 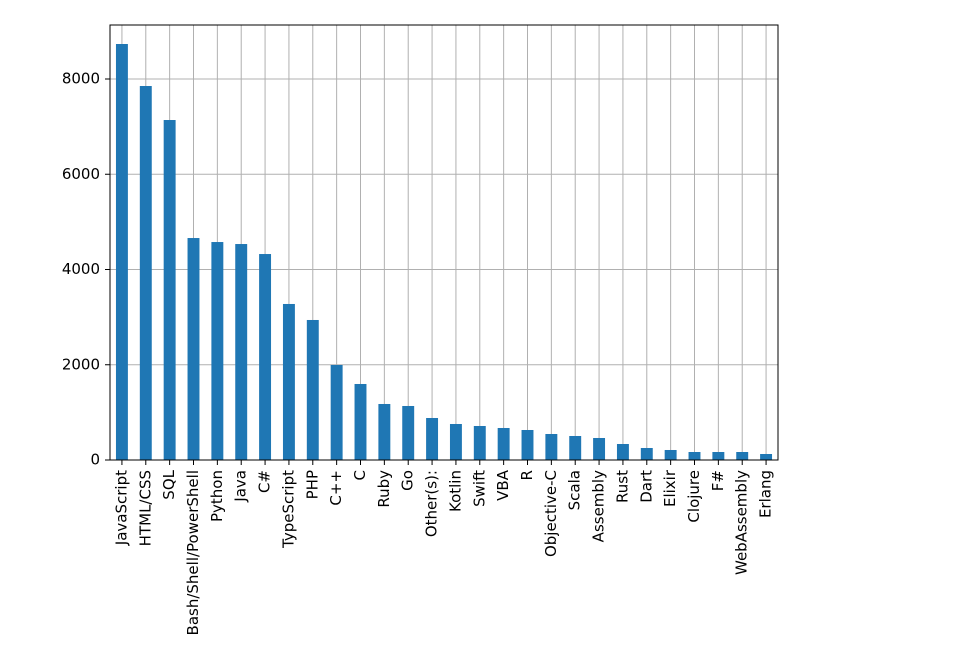 I want to click on x-tick-label: Go, so click(x=408, y=480).